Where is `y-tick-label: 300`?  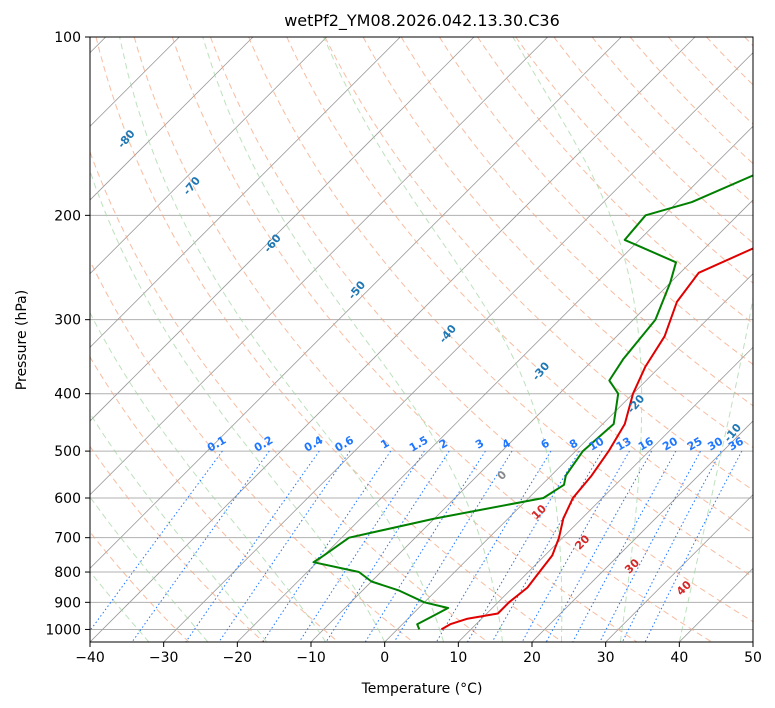
y-tick-label: 300 is located at coordinates (67, 321).